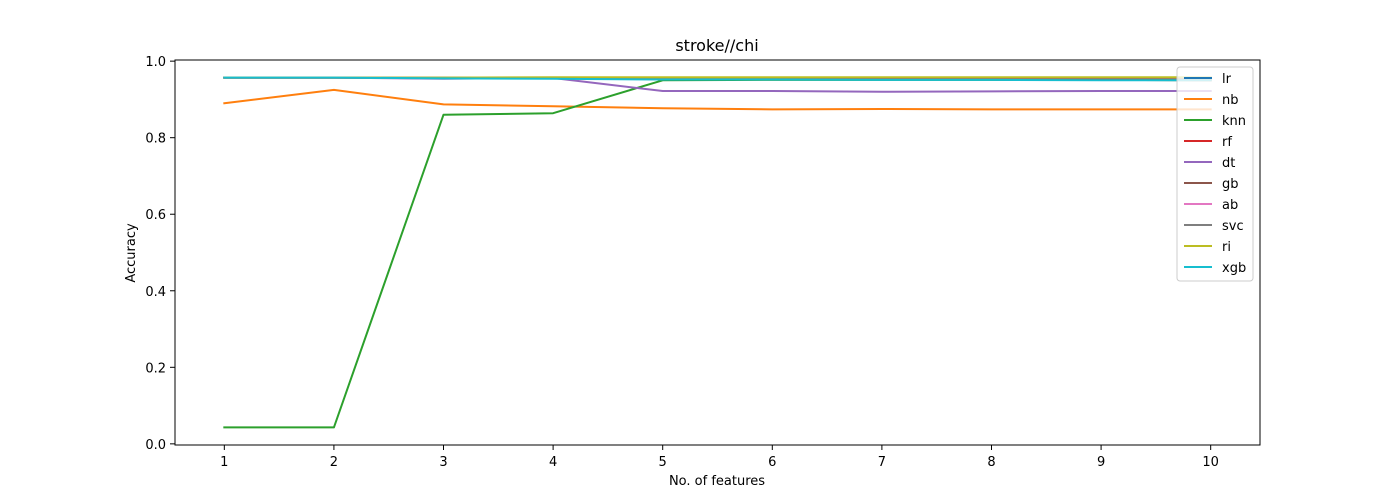 This screenshot has width=1400, height=500. Describe the element at coordinates (1227, 142) in the screenshot. I see `legend-label-rf: rf` at that location.